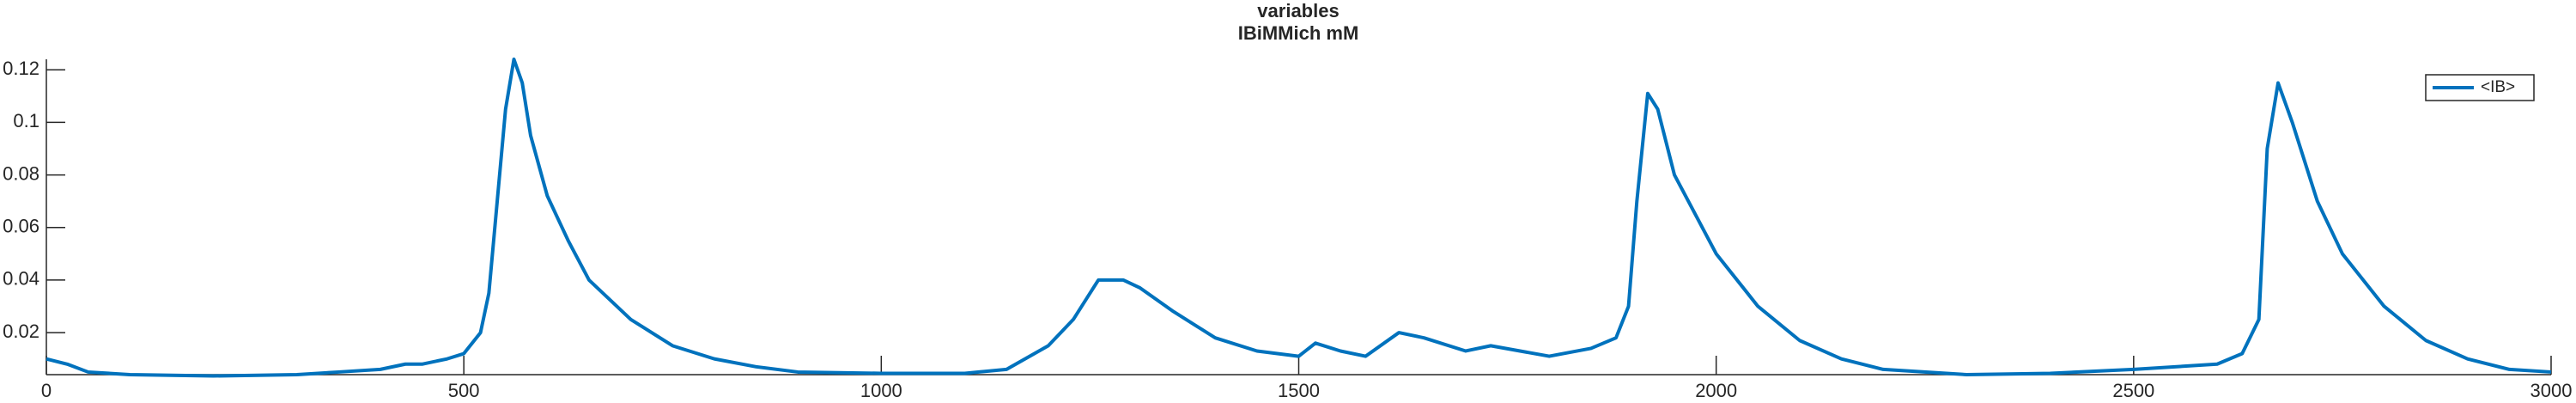 Image resolution: width=2576 pixels, height=403 pixels. Describe the element at coordinates (1298, 10) in the screenshot. I see `chart-title: variables` at that location.